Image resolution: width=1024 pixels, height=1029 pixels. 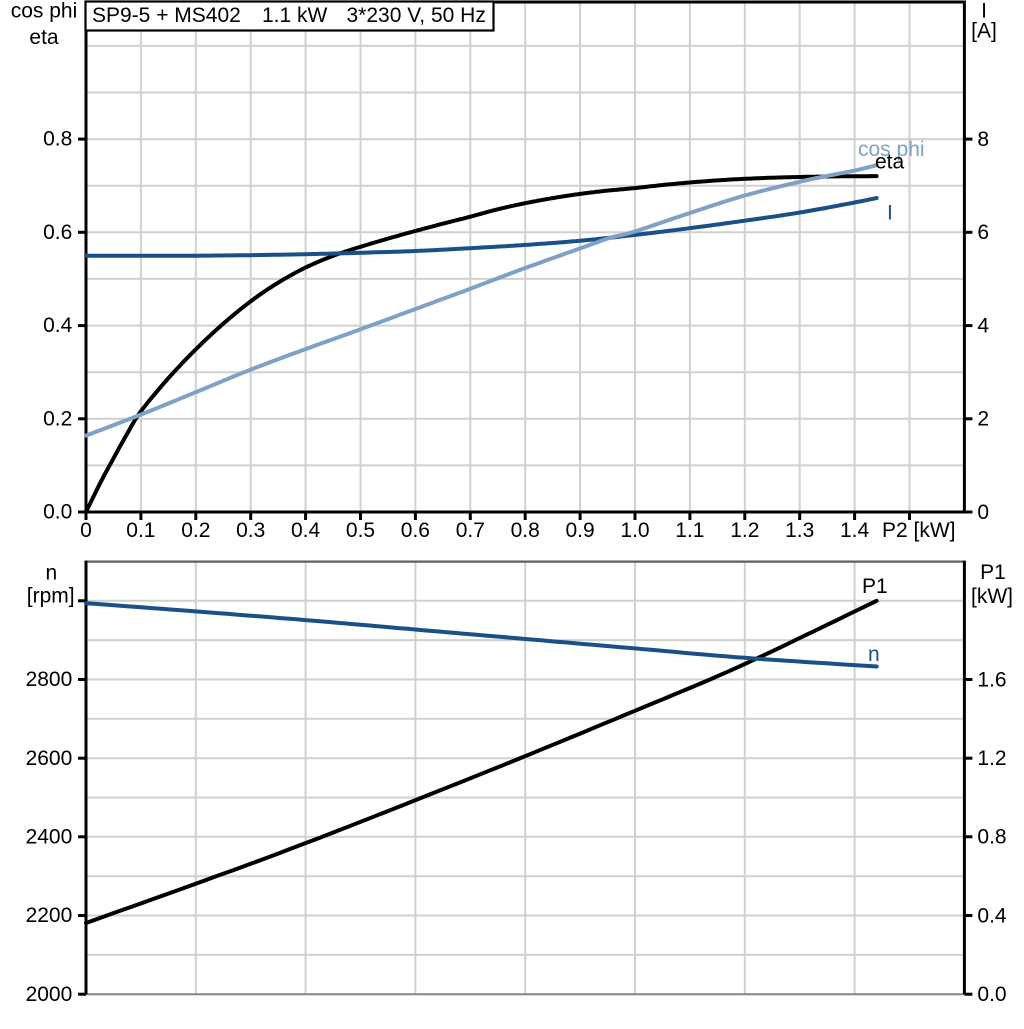 I want to click on svg-text: [kW], so click(x=992, y=596).